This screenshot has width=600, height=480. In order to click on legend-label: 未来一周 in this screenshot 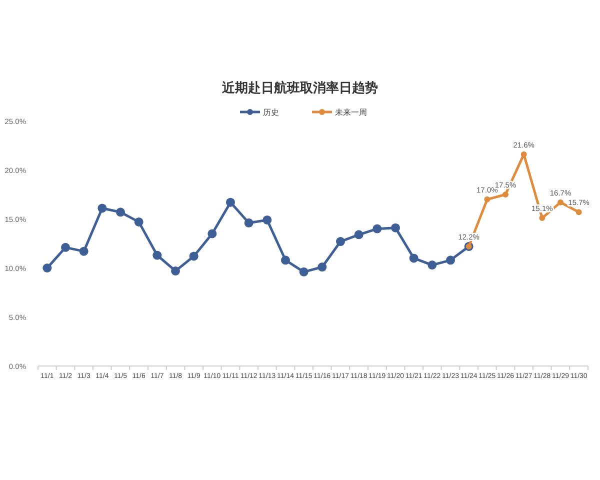, I will do `click(351, 112)`.